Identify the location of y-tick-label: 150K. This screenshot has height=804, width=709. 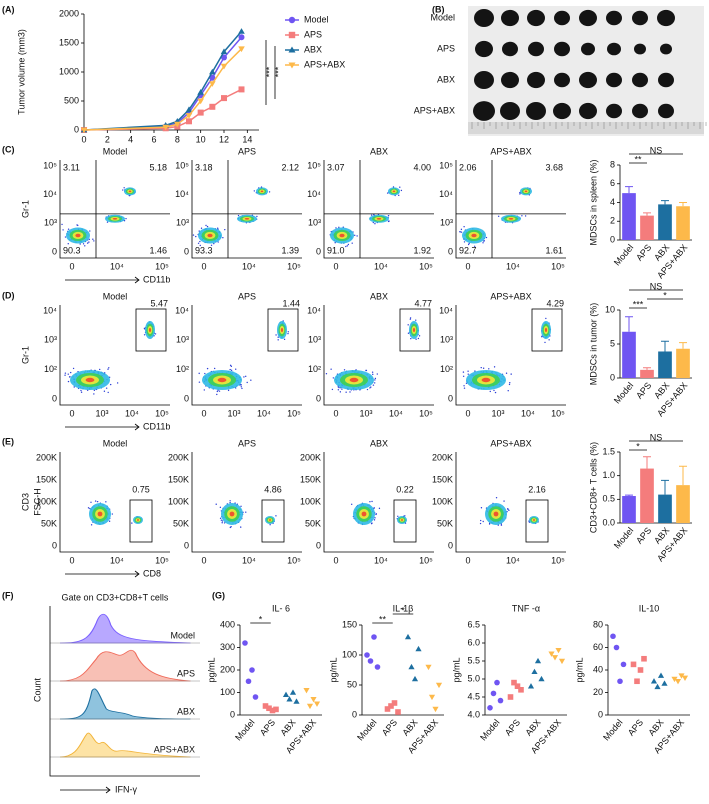
(442, 479).